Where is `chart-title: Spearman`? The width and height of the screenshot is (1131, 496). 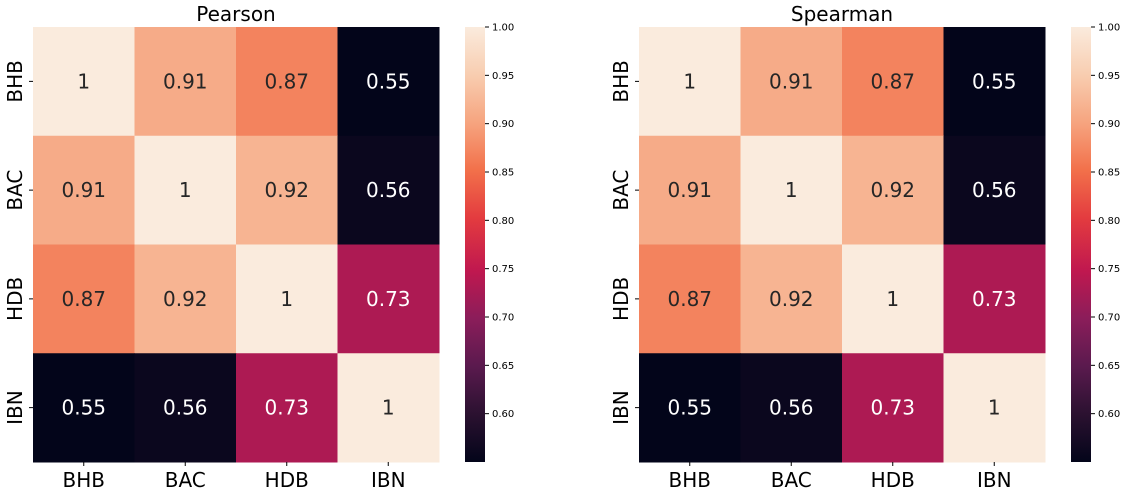
chart-title: Spearman is located at coordinates (842, 14).